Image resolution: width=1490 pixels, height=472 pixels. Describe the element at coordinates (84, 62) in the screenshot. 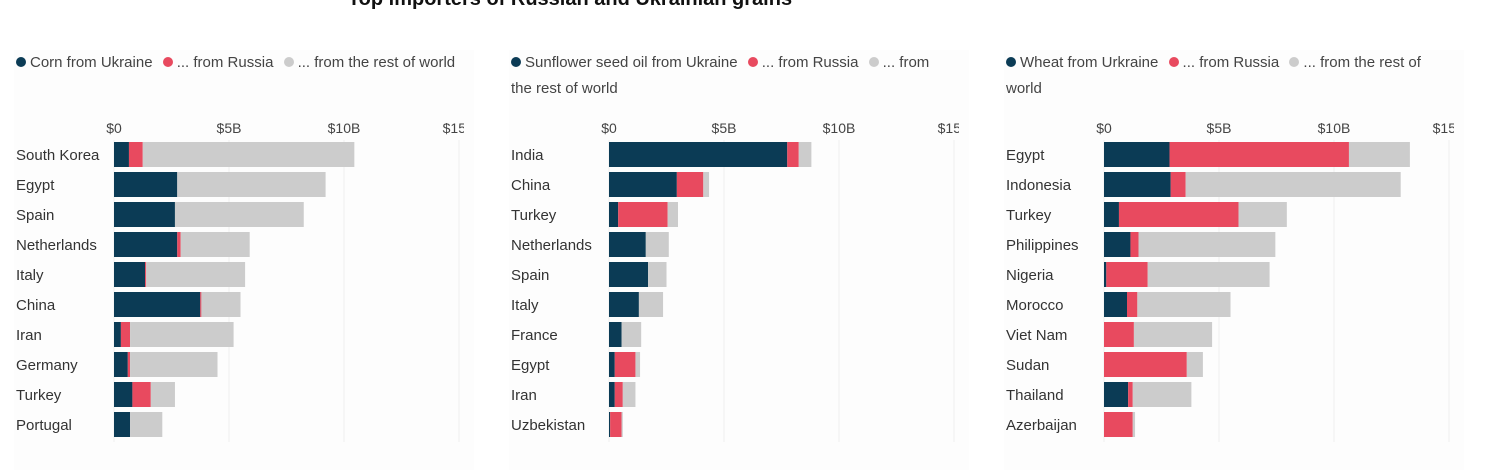

I see `legend-item-ukraine: Corn from Ukraine` at that location.